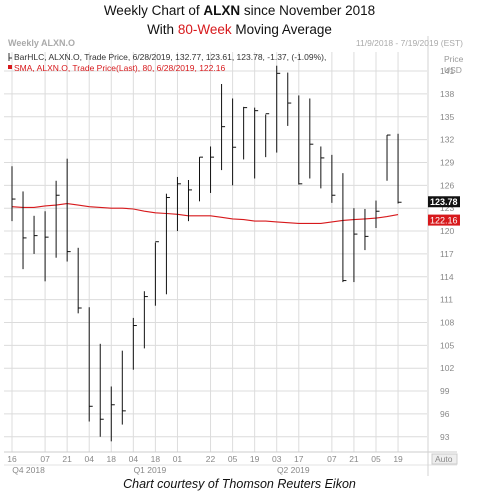 Image resolution: width=479 pixels, height=495 pixels. What do you see at coordinates (447, 162) in the screenshot?
I see `y-tick-label: 129` at bounding box center [447, 162].